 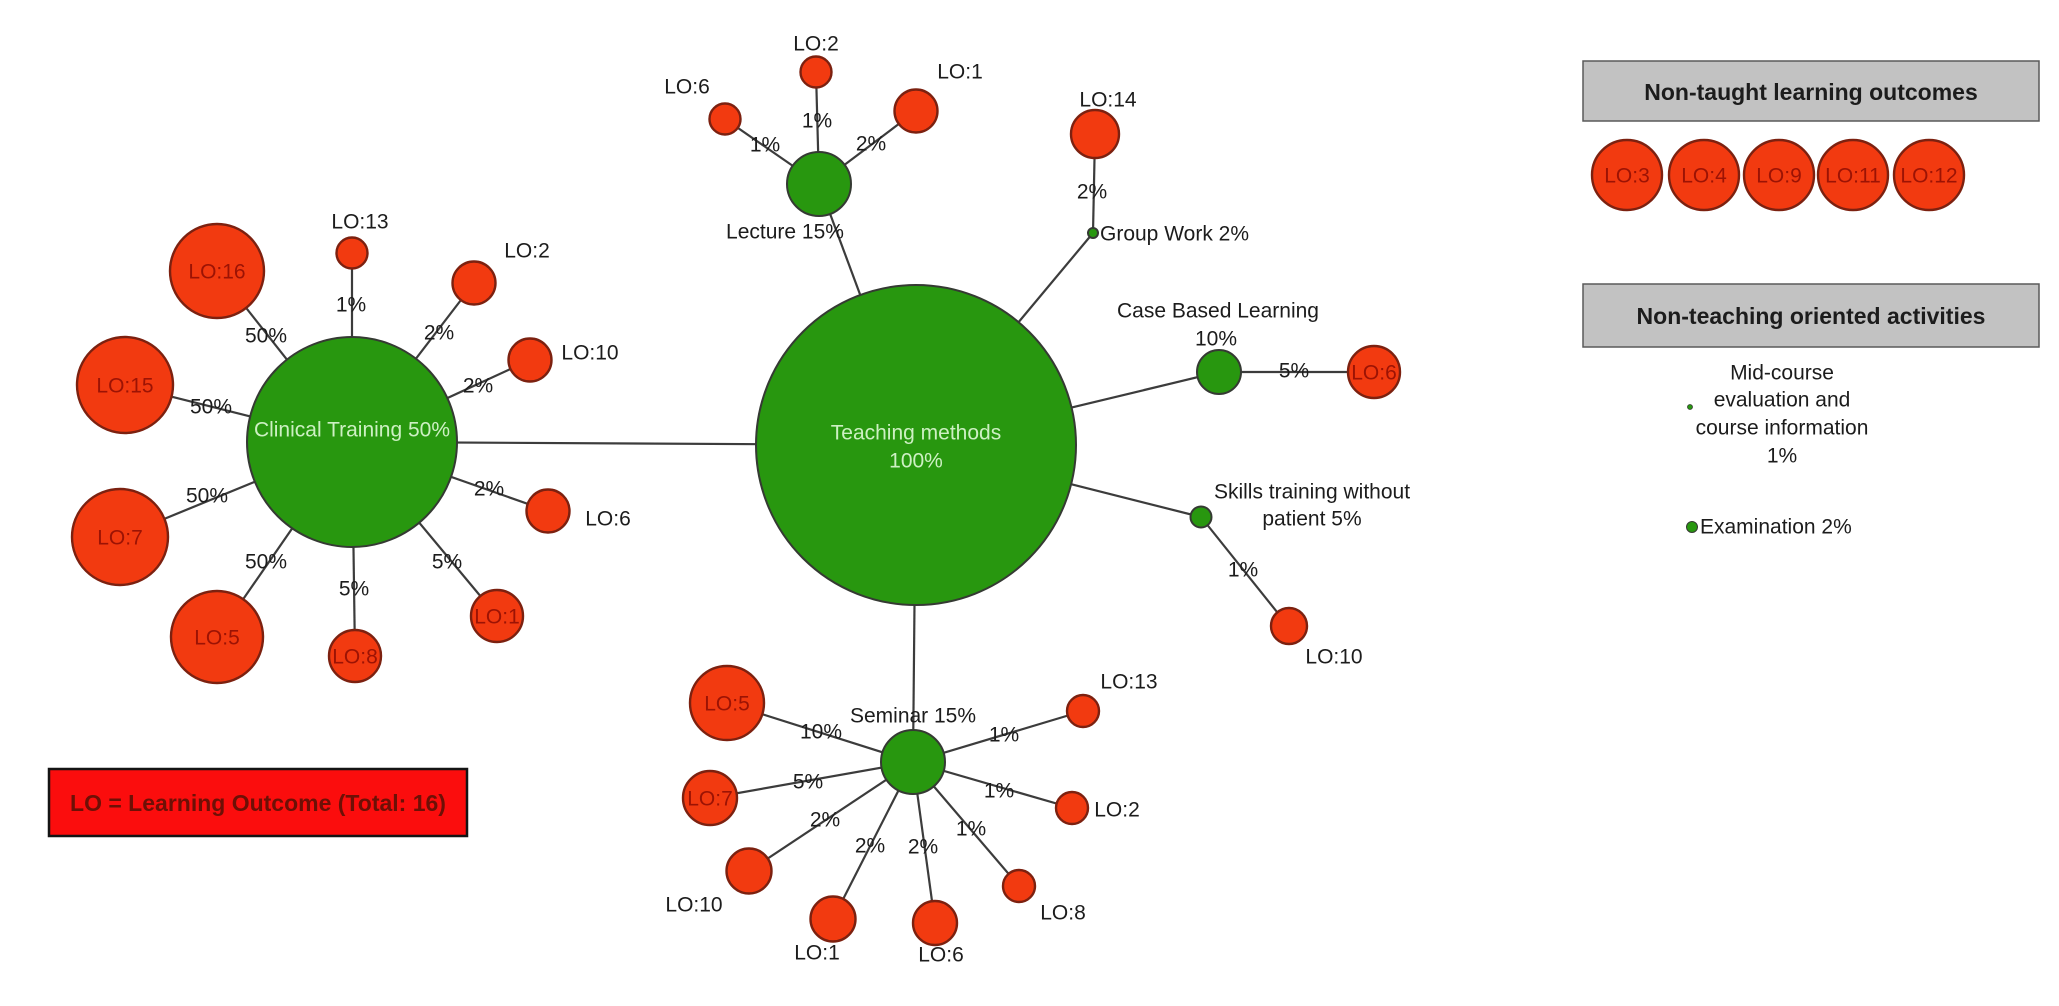 What do you see at coordinates (1811, 316) in the screenshot?
I see `svg-text:Non-teaching oriented activiti: Non-teaching oriented activities` at bounding box center [1811, 316].